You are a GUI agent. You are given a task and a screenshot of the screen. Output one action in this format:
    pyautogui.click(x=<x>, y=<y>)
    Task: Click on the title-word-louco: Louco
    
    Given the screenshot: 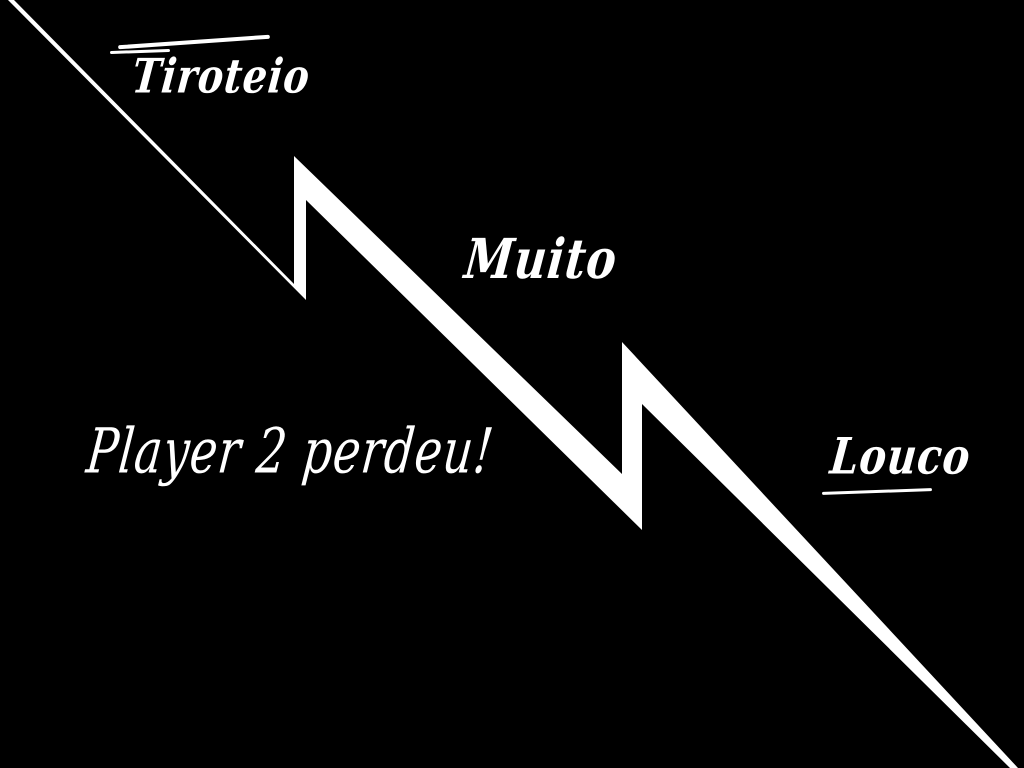 What is the action you would take?
    pyautogui.click(x=900, y=456)
    